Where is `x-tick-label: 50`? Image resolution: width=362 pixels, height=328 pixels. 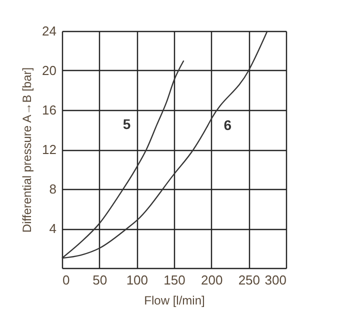 x-tick-label: 50 is located at coordinates (100, 280).